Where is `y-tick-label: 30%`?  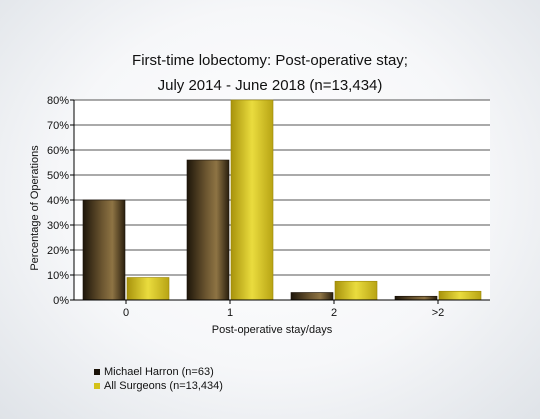 y-tick-label: 30% is located at coordinates (58, 226).